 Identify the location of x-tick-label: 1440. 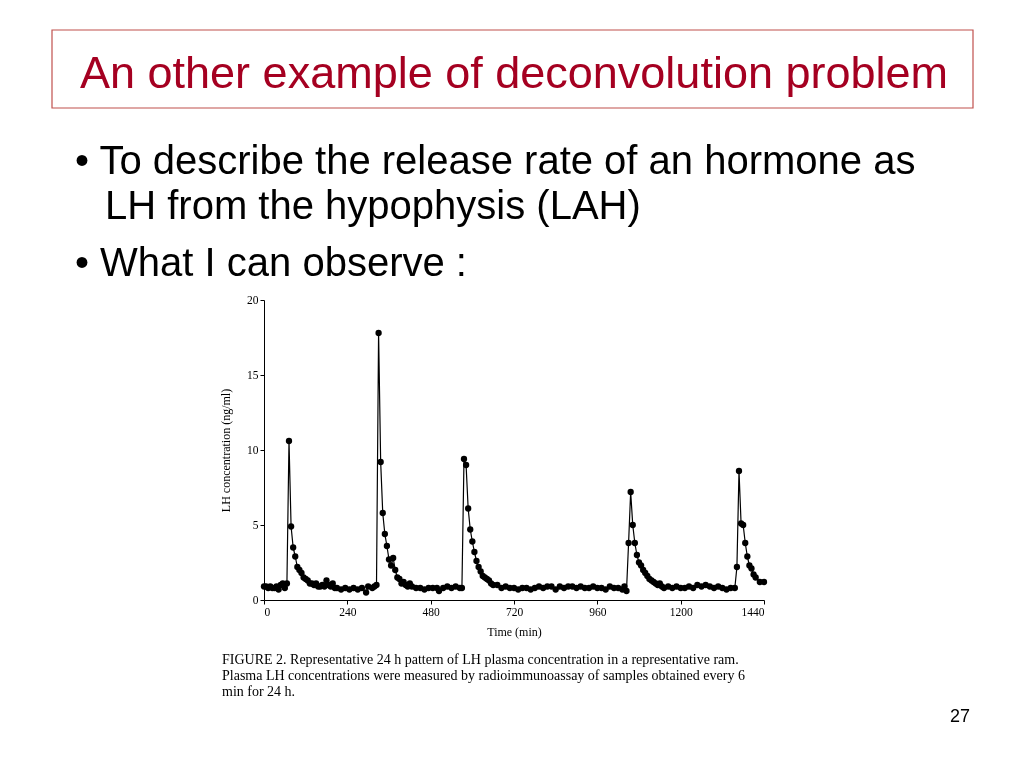
(753, 611).